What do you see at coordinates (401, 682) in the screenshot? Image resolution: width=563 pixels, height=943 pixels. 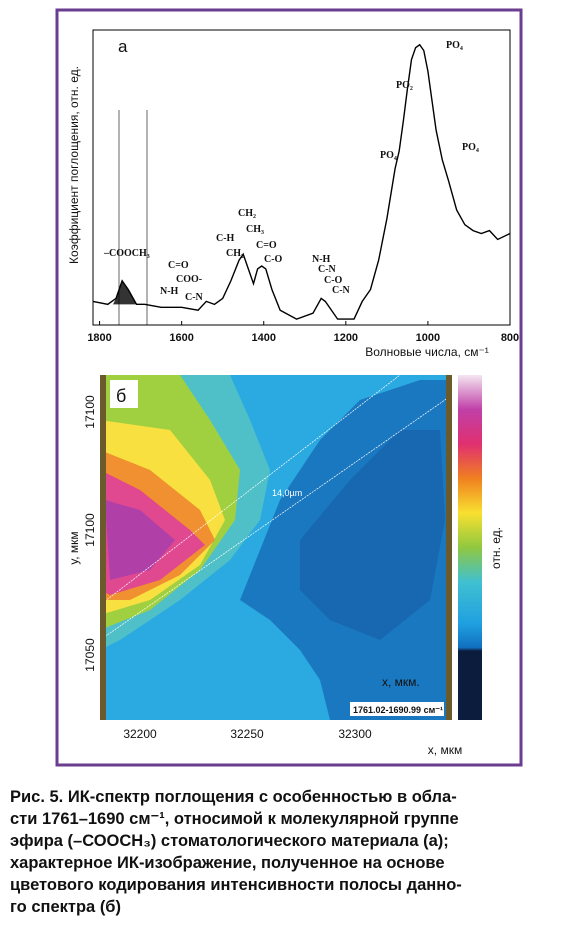 I see `inner-label: х, мкм.` at bounding box center [401, 682].